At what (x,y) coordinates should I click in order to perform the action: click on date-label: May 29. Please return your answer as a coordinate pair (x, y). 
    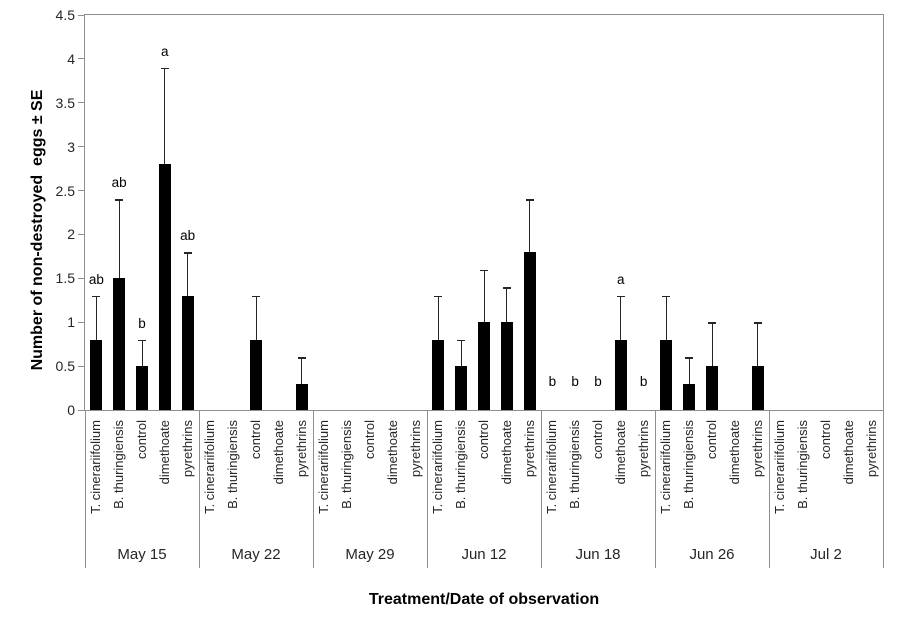
    Looking at the image, I should click on (370, 554).